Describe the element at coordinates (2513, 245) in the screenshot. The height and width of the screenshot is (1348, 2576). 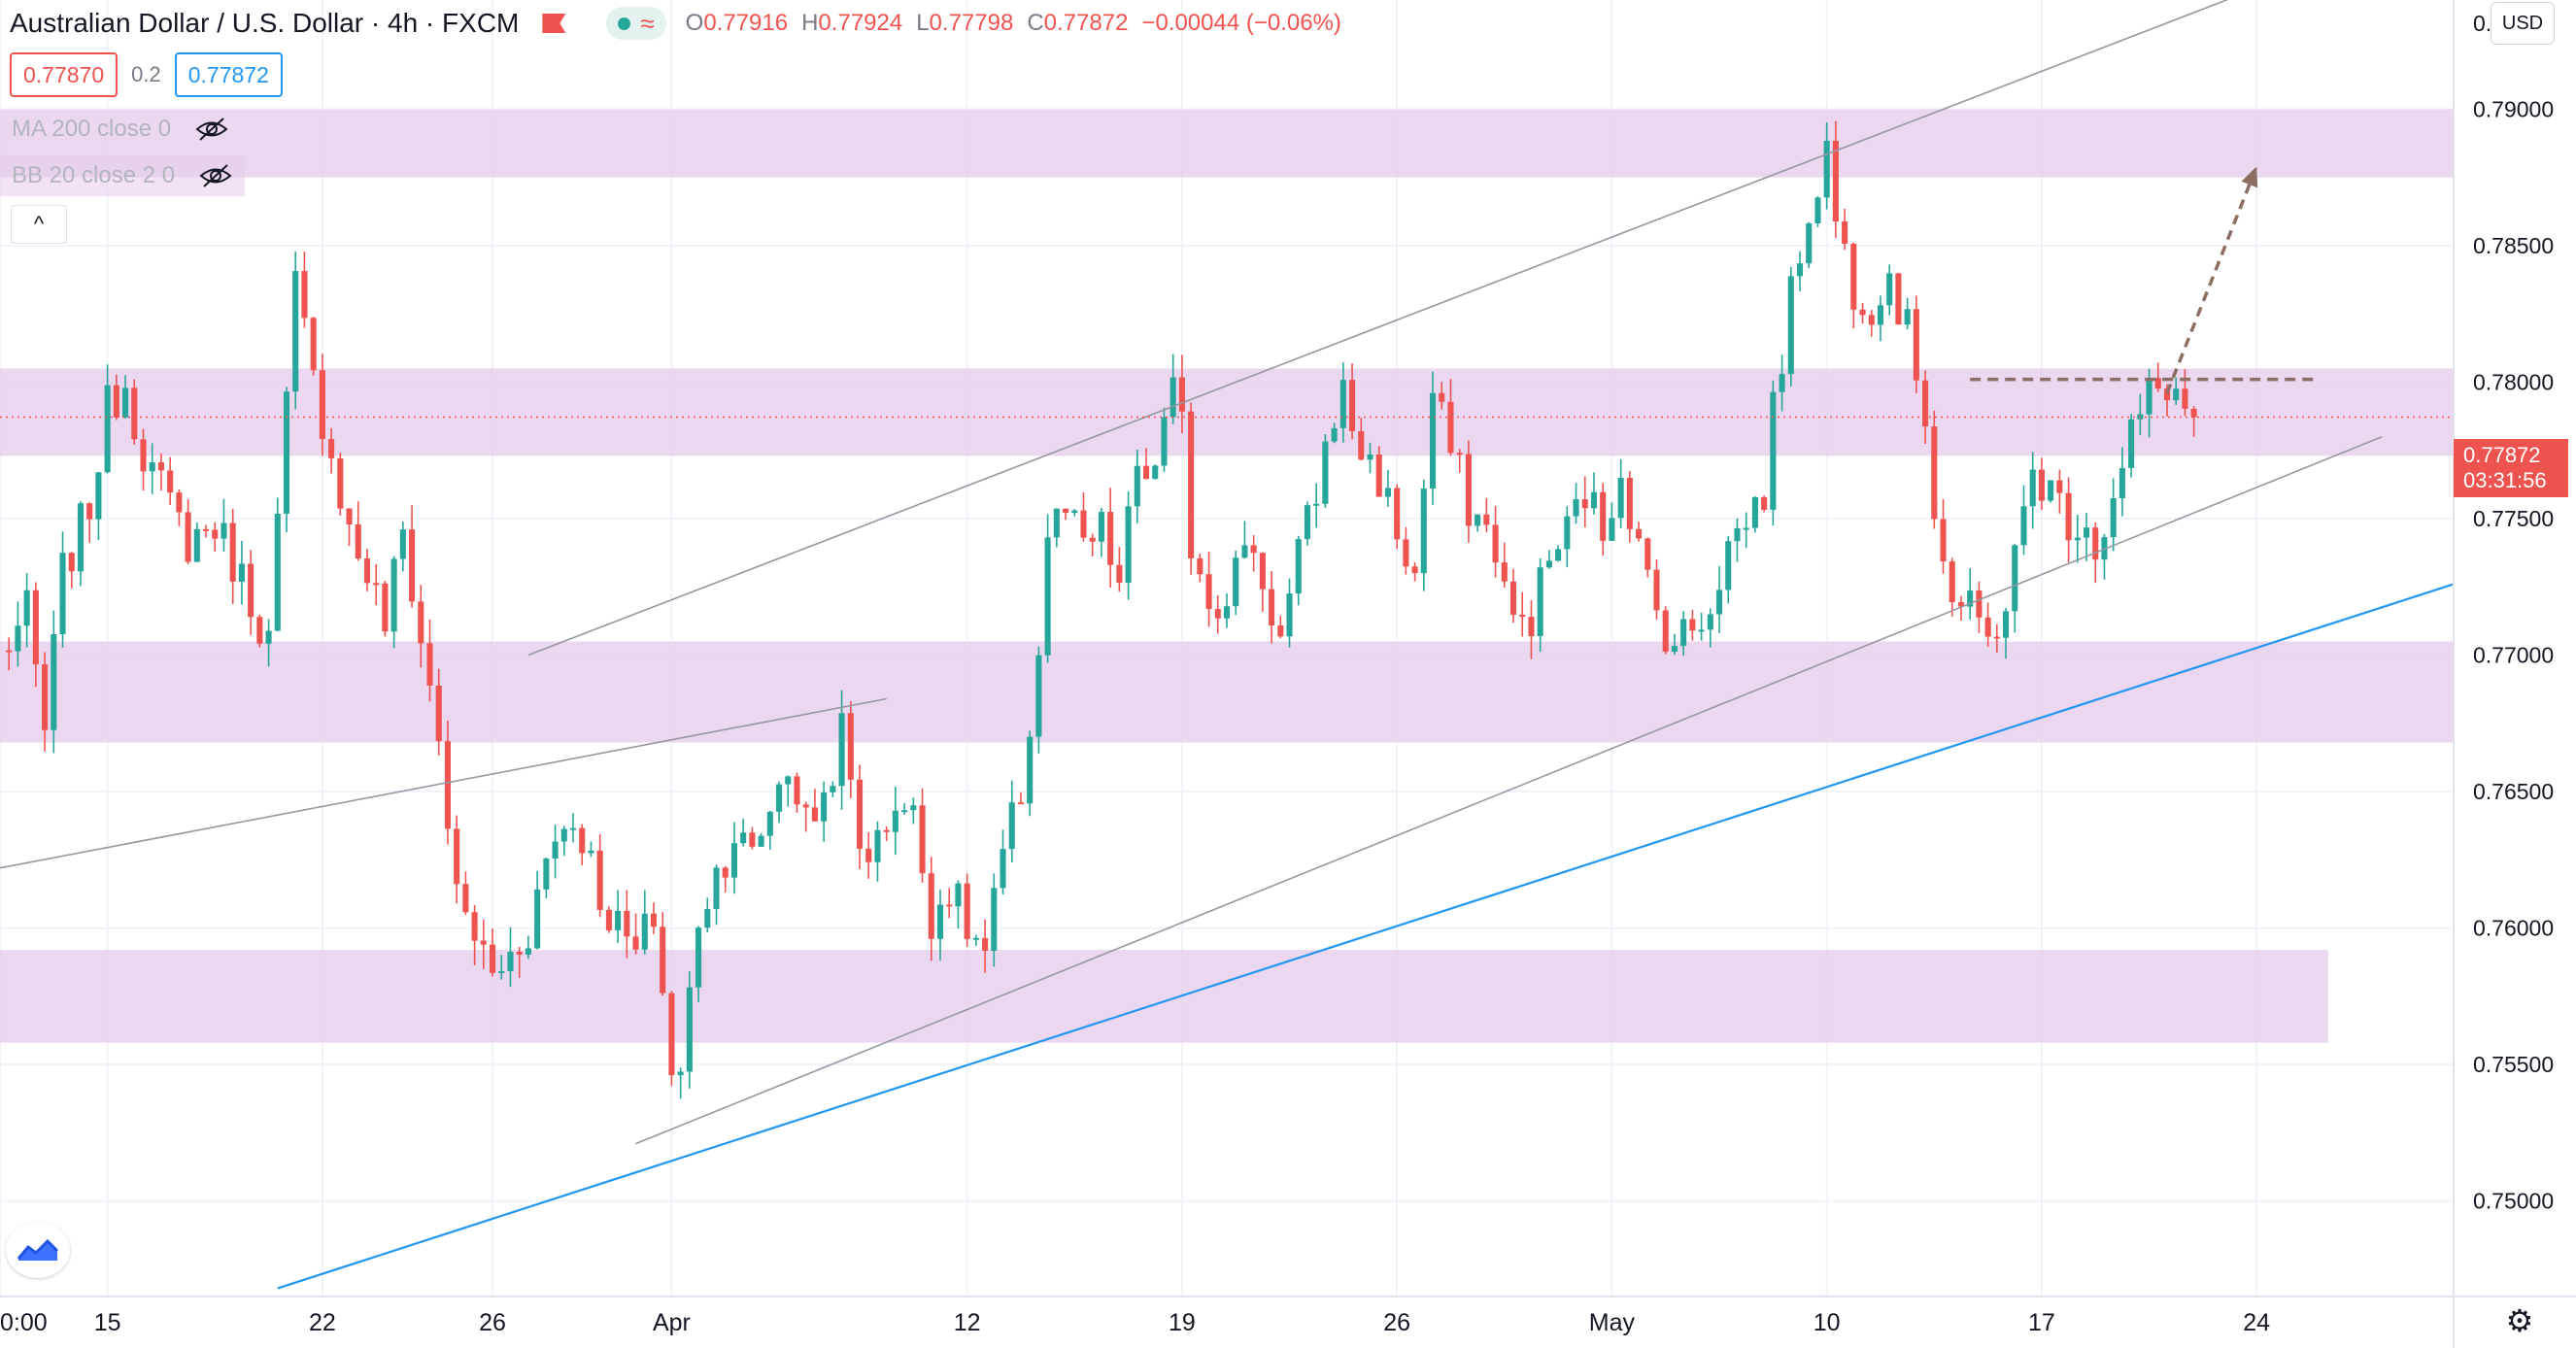
I see `price-tick-label: 0.78500` at that location.